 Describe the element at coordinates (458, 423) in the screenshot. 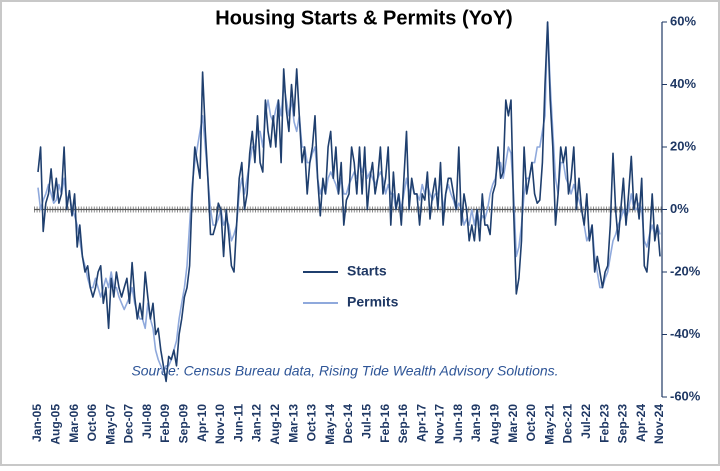

I see `x-tick-label: Jun-18` at that location.